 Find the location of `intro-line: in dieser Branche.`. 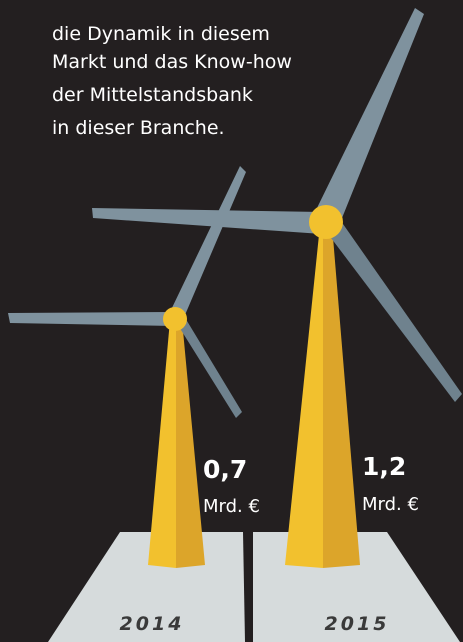

intro-line: in dieser Branche. is located at coordinates (138, 128).